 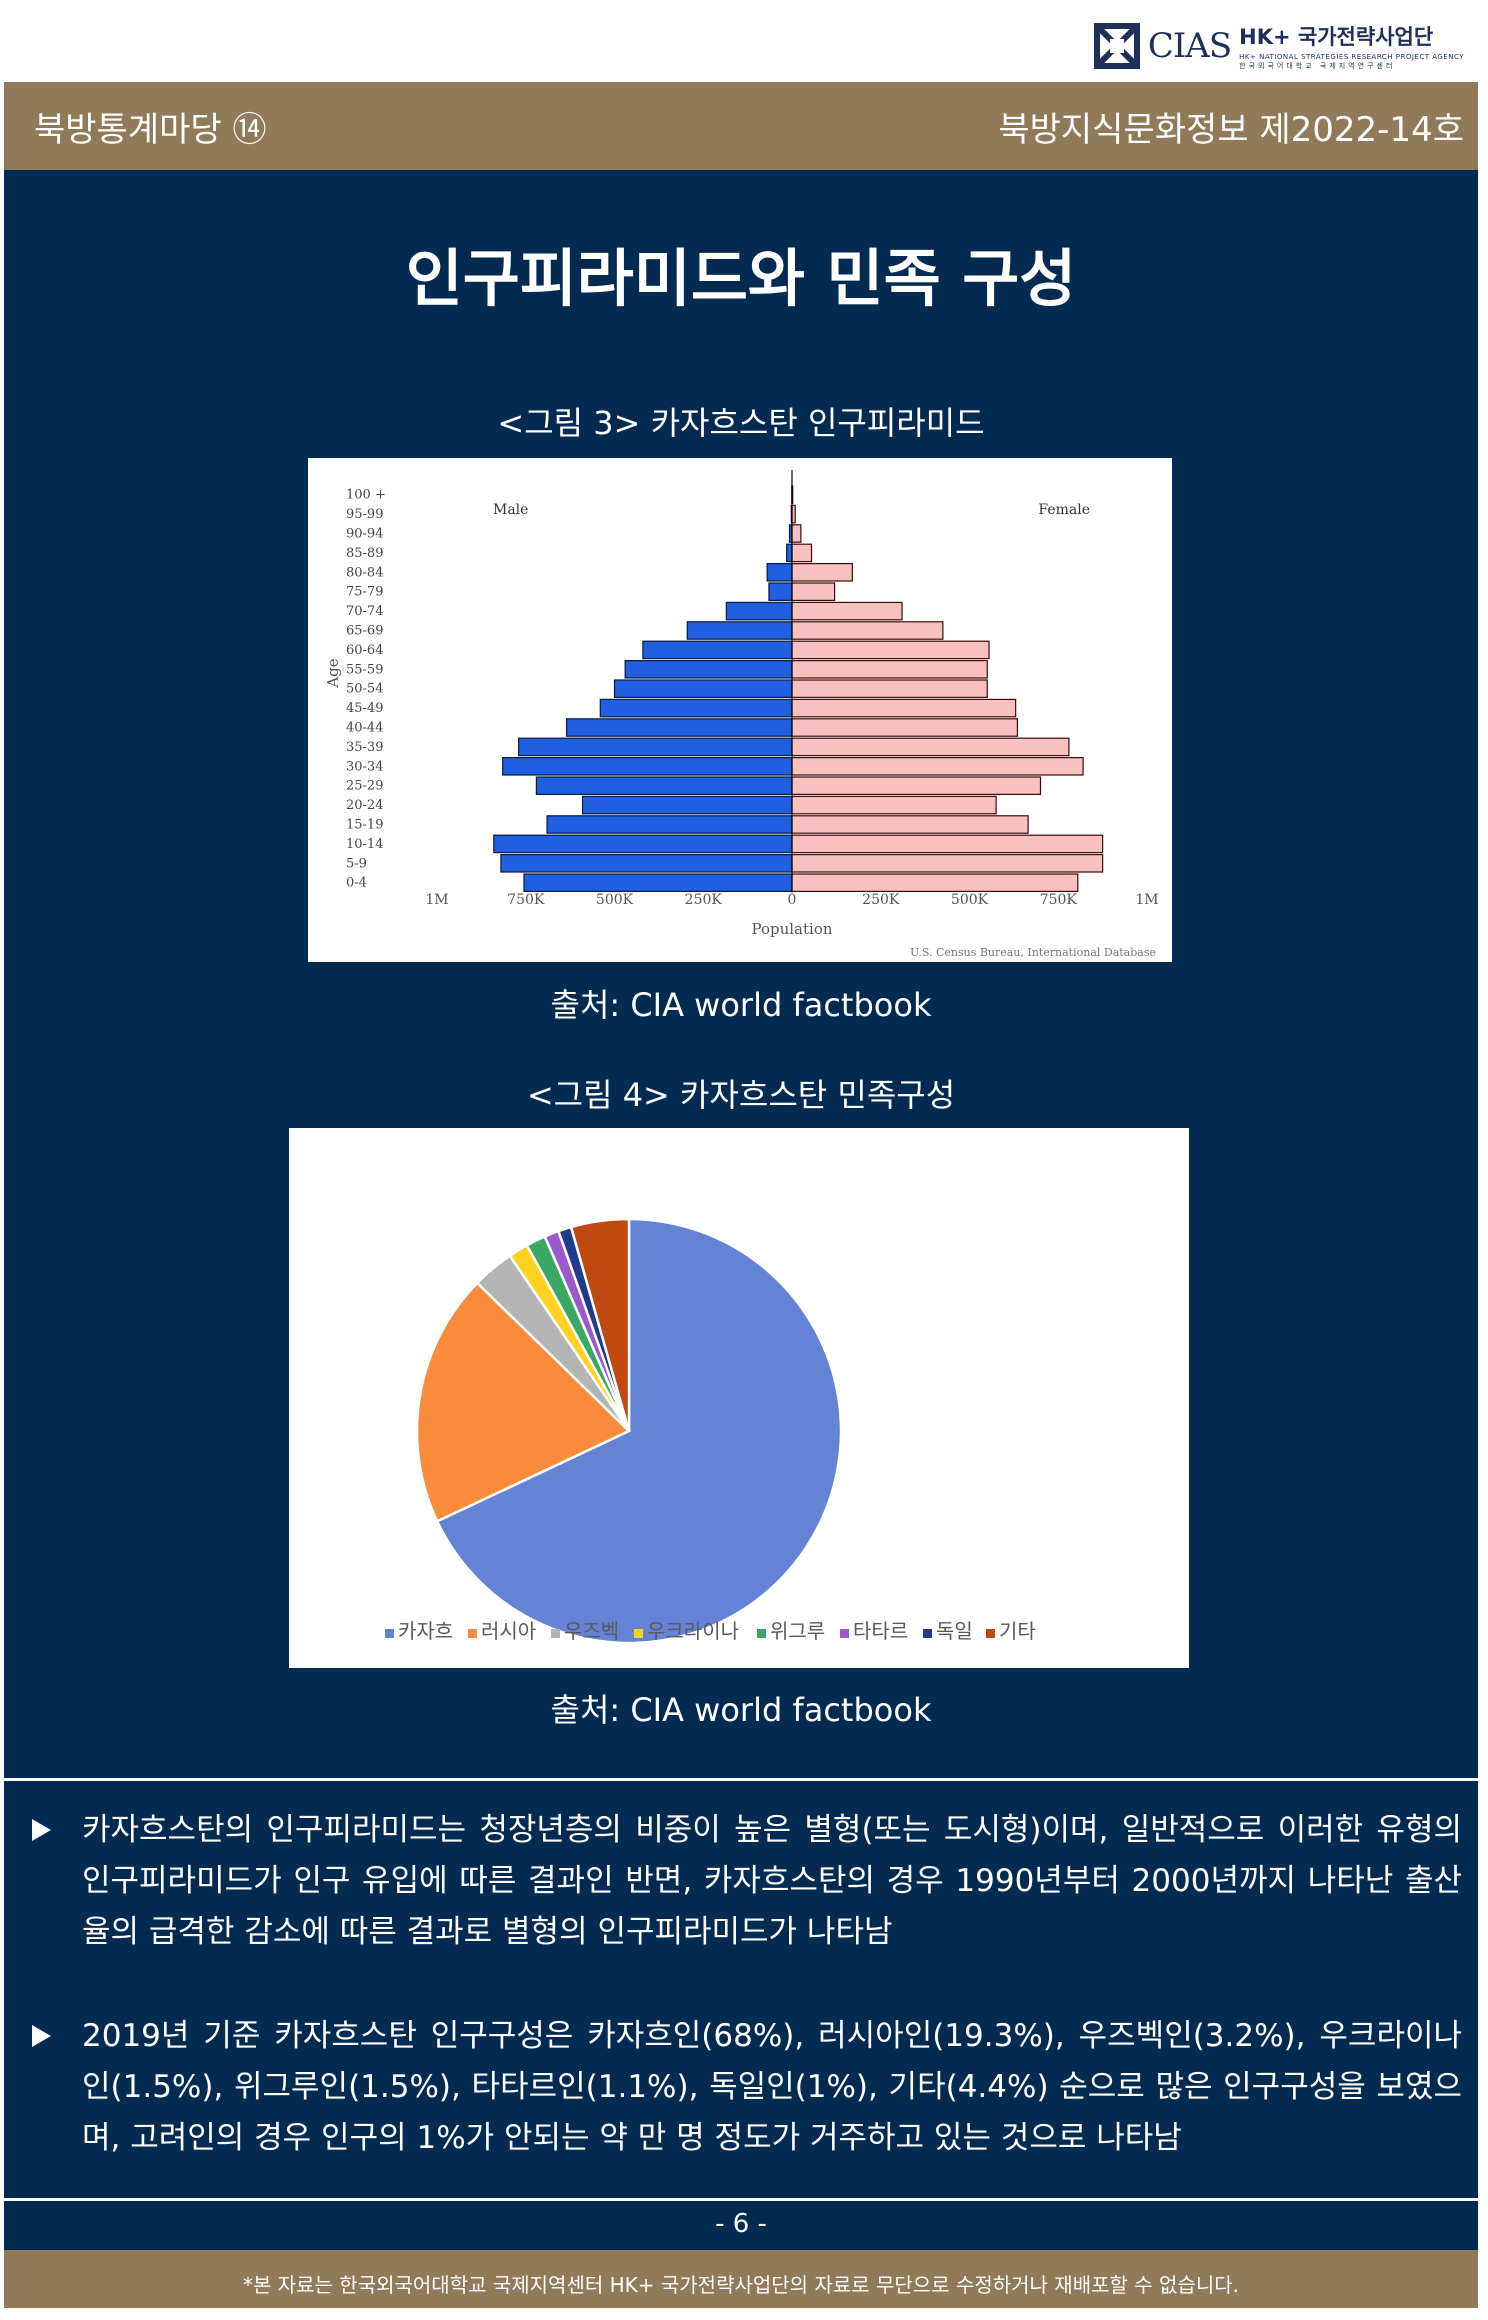 What do you see at coordinates (1189, 46) in the screenshot?
I see `logo-cias-text: CIAS` at bounding box center [1189, 46].